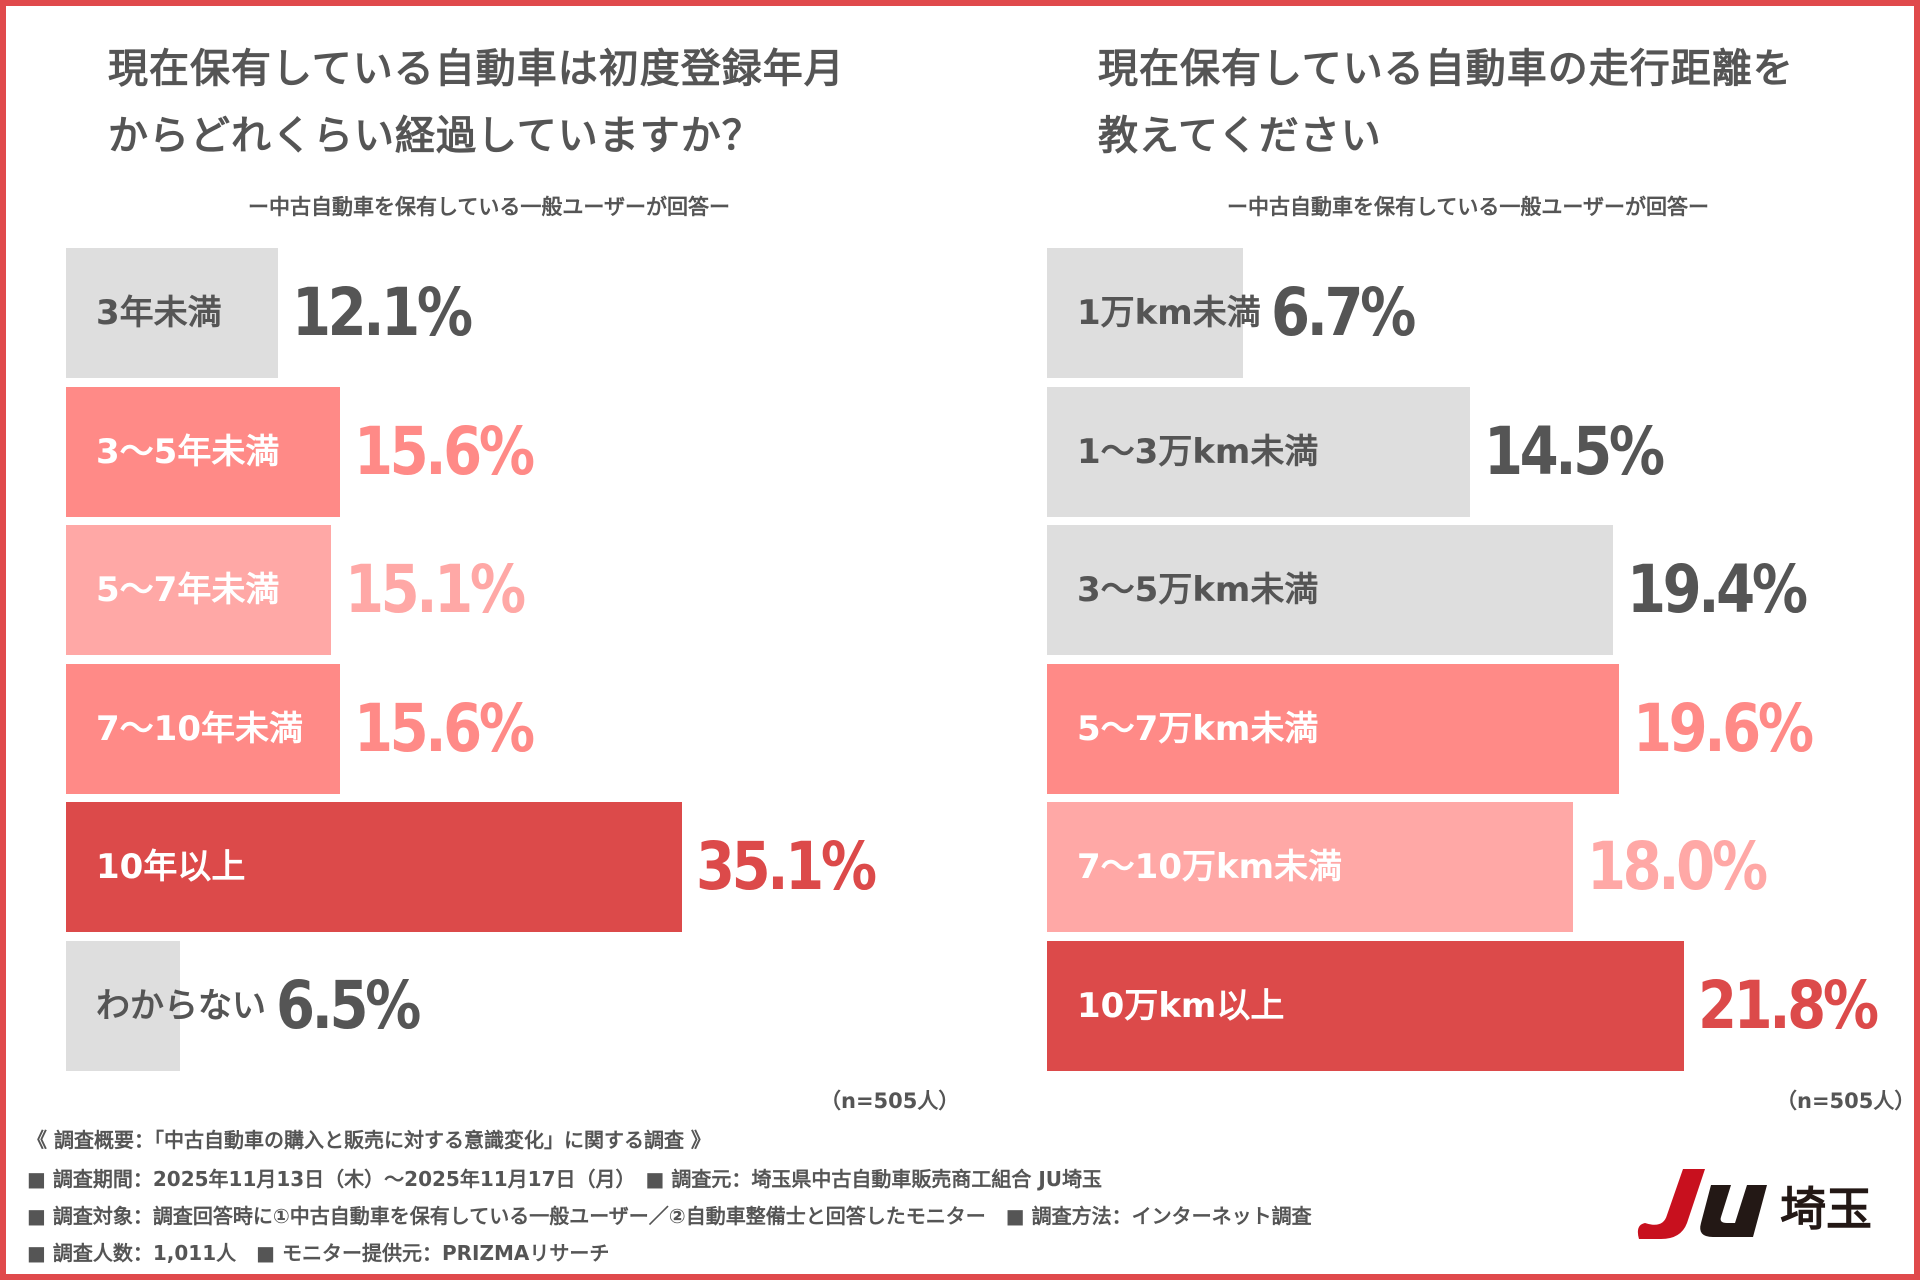 The height and width of the screenshot is (1280, 1920). What do you see at coordinates (1846, 1101) in the screenshot?
I see `right-sample-size: （n=505人）` at bounding box center [1846, 1101].